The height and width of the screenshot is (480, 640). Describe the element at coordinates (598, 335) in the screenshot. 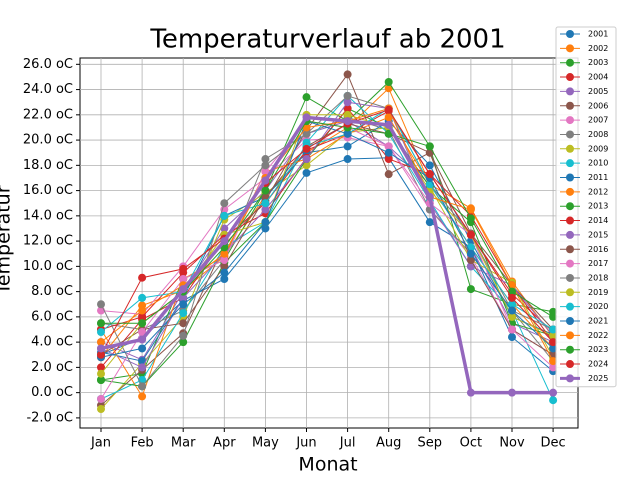

I see `legend-label: 2022` at that location.